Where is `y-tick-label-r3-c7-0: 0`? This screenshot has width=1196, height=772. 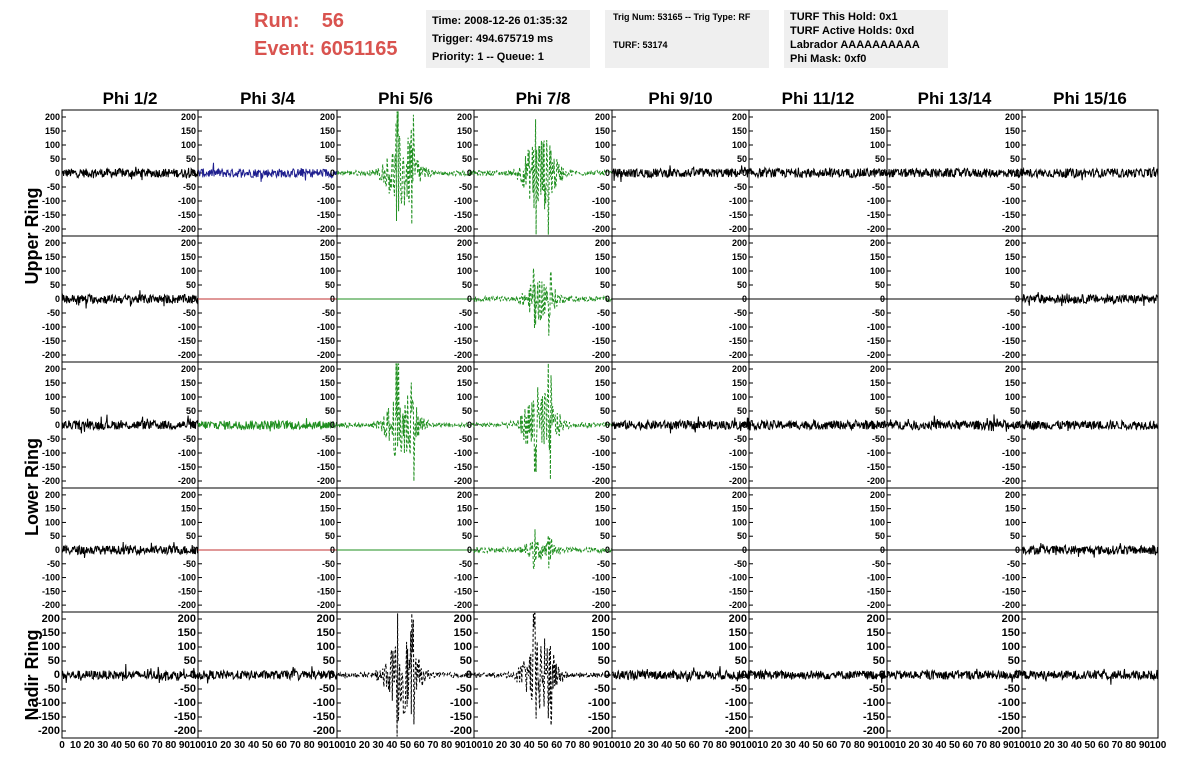
y-tick-label-r3-c7-0: 0 is located at coordinates (882, 425).